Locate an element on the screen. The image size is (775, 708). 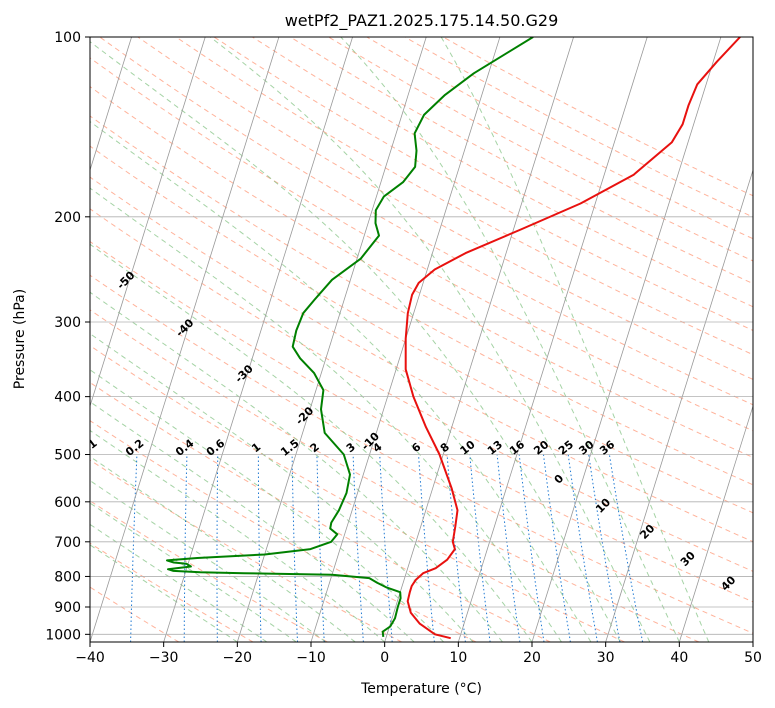
x-tick-label: −10 is located at coordinates (311, 658).